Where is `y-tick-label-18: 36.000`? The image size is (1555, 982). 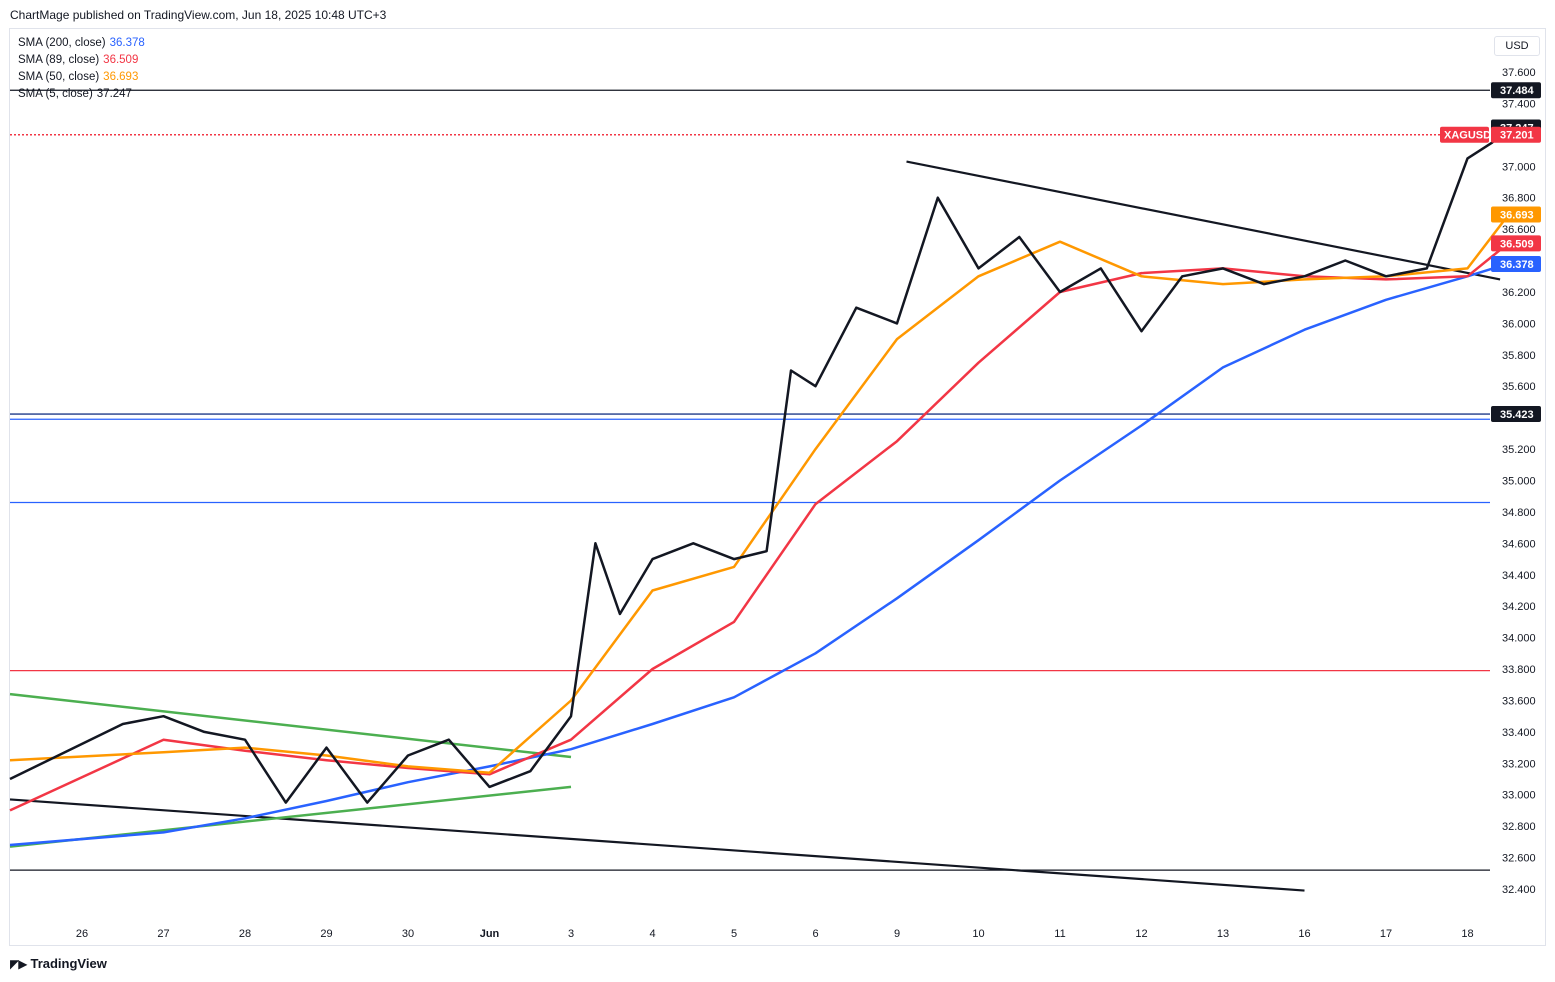
y-tick-label-18: 36.000 is located at coordinates (1519, 324).